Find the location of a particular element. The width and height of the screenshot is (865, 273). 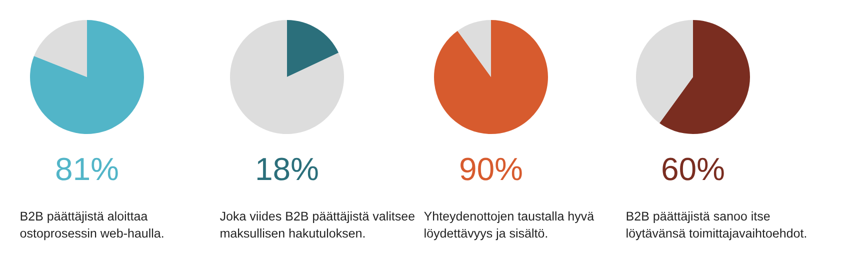

text: B2B päättäjistä sanoo itse löytävänsä toimittajavaihtoehdot. is located at coordinates (716, 225).